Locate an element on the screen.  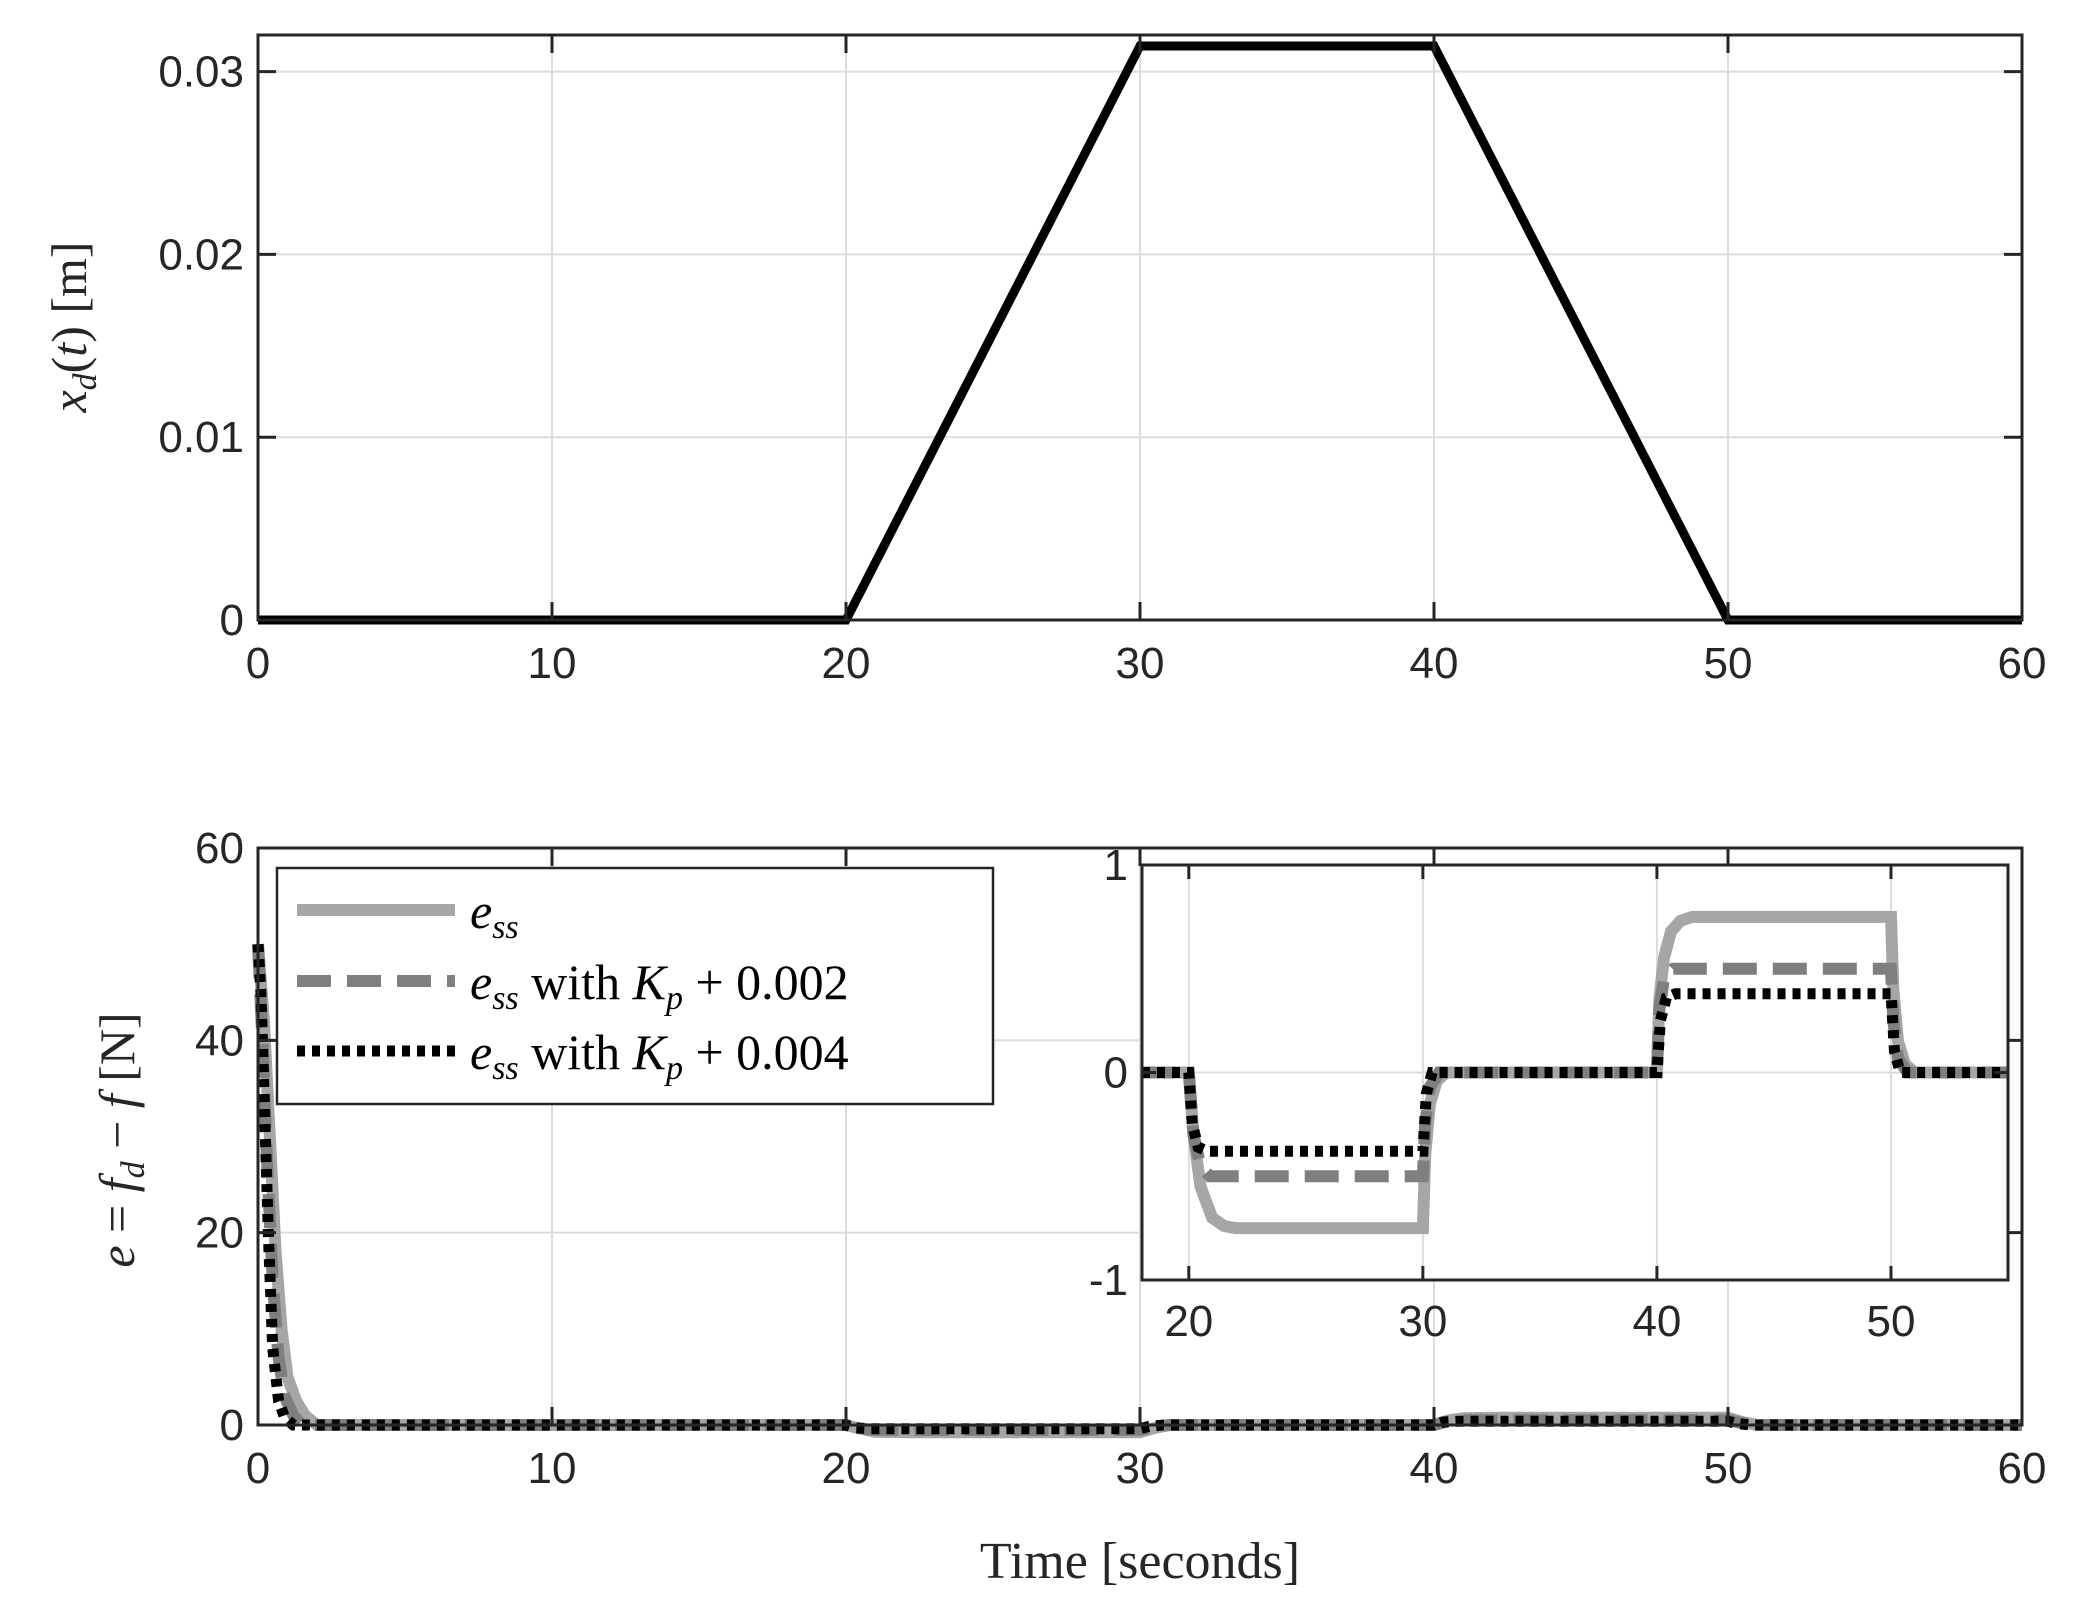
y-tick-label: 0.02 is located at coordinates (201, 254).